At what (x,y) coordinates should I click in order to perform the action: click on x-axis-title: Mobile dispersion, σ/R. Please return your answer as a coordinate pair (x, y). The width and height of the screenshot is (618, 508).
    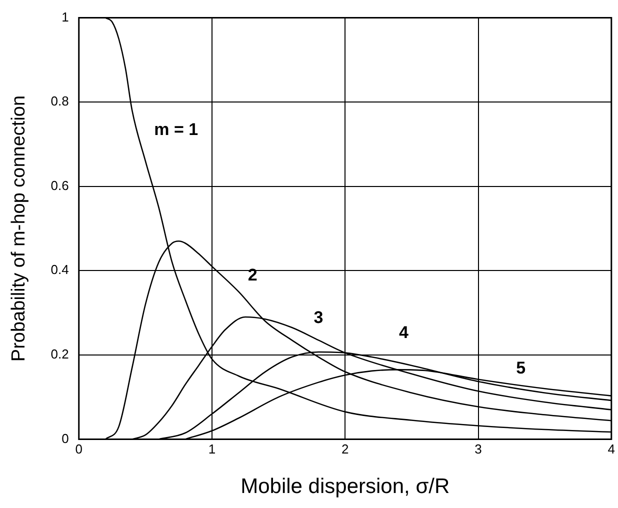
    Looking at the image, I should click on (345, 486).